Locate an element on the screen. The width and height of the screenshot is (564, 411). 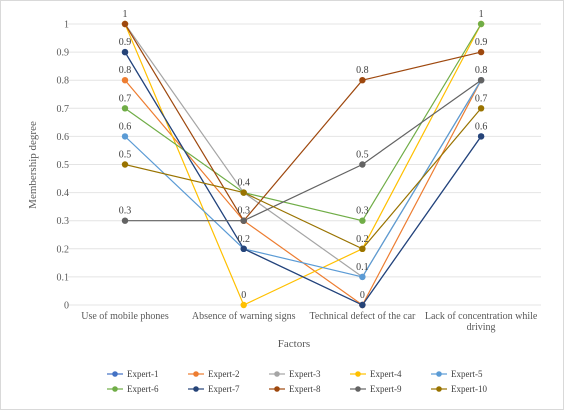
legend-item: Expert-4 is located at coordinates (376, 374).